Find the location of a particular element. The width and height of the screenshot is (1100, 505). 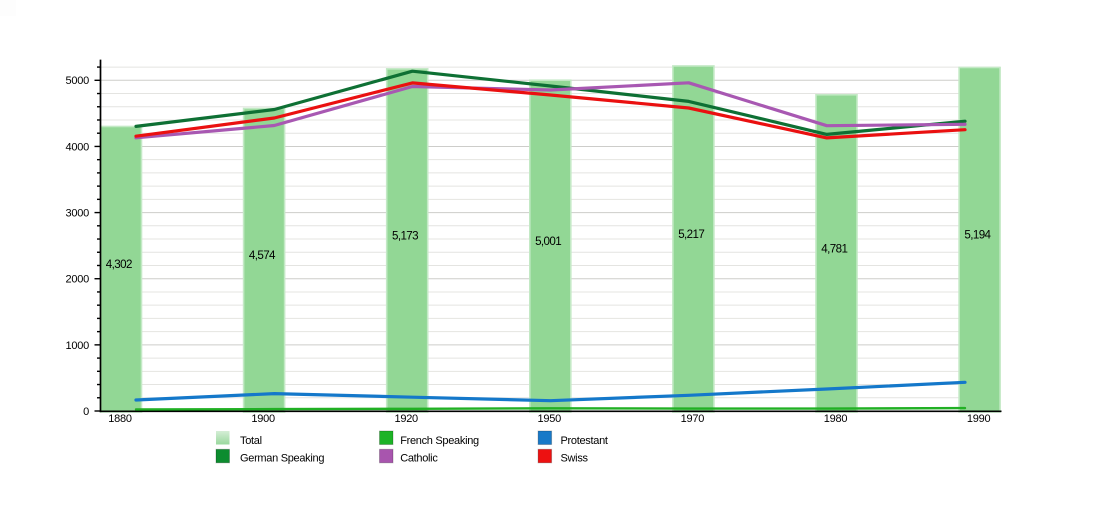

svg-text: 3000 is located at coordinates (78, 213).